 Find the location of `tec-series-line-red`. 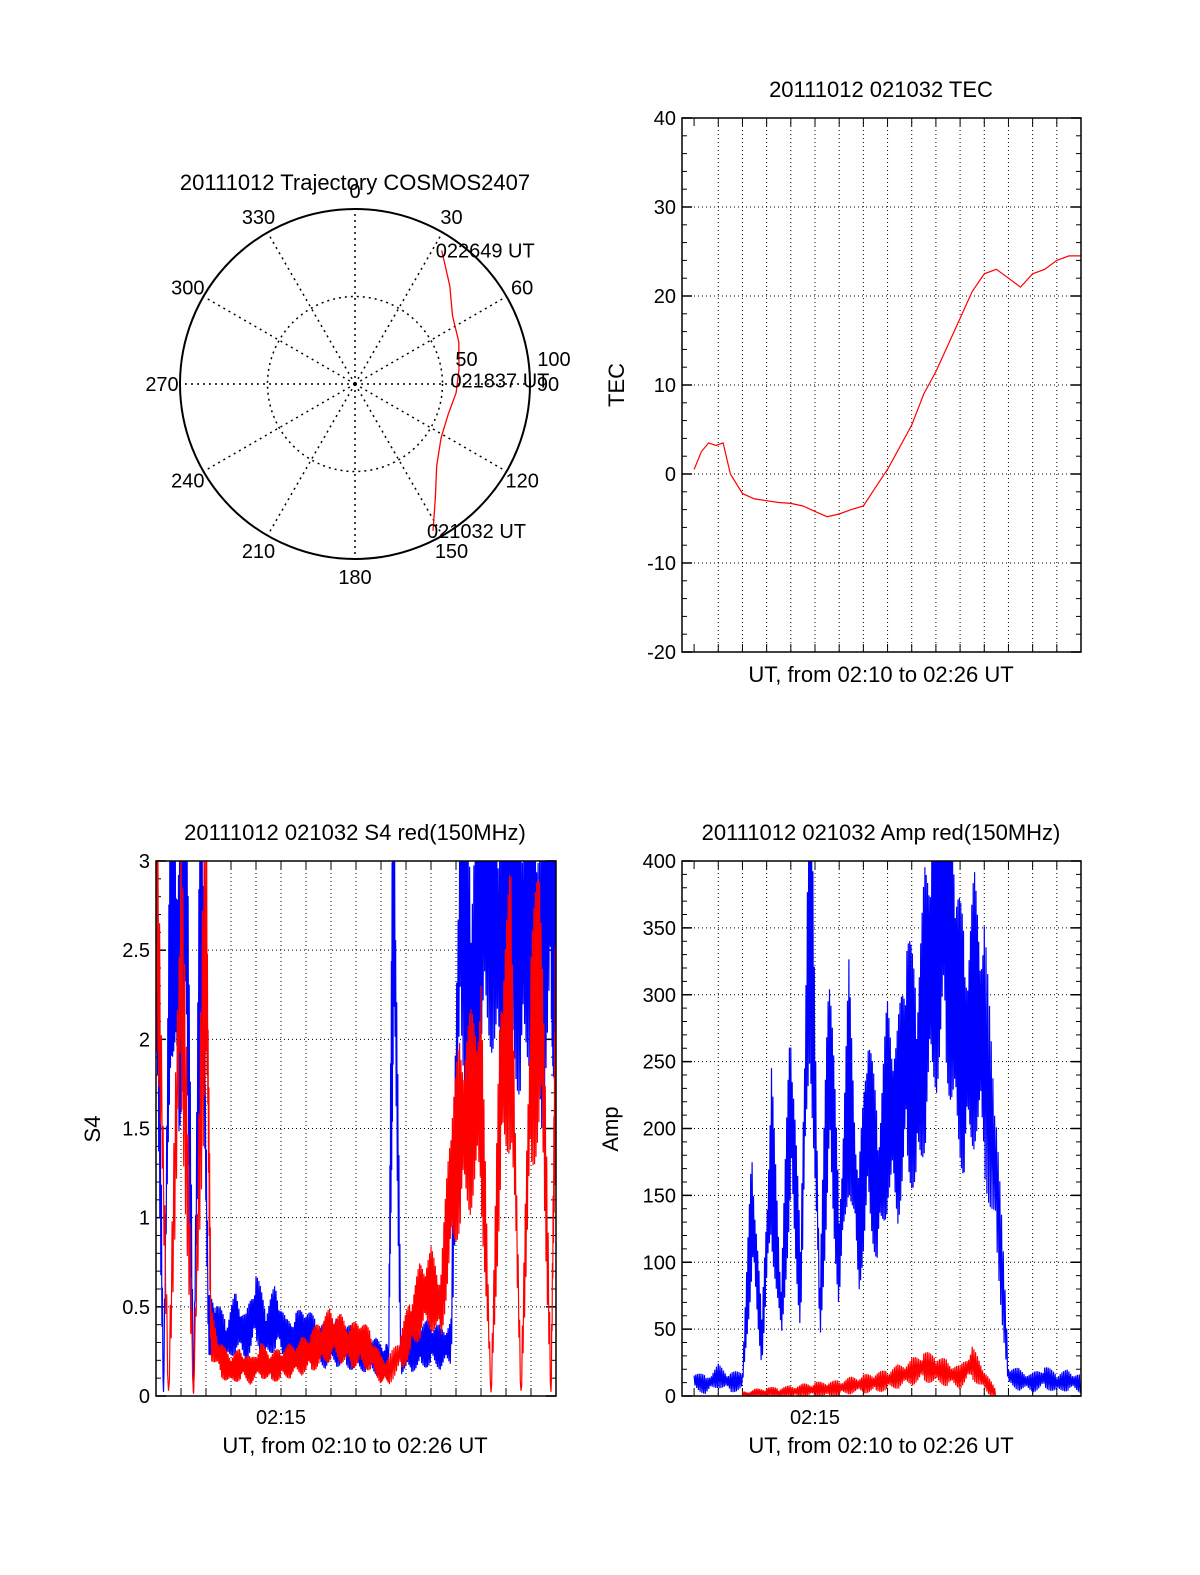

tec-series-line-red is located at coordinates (887, 386).